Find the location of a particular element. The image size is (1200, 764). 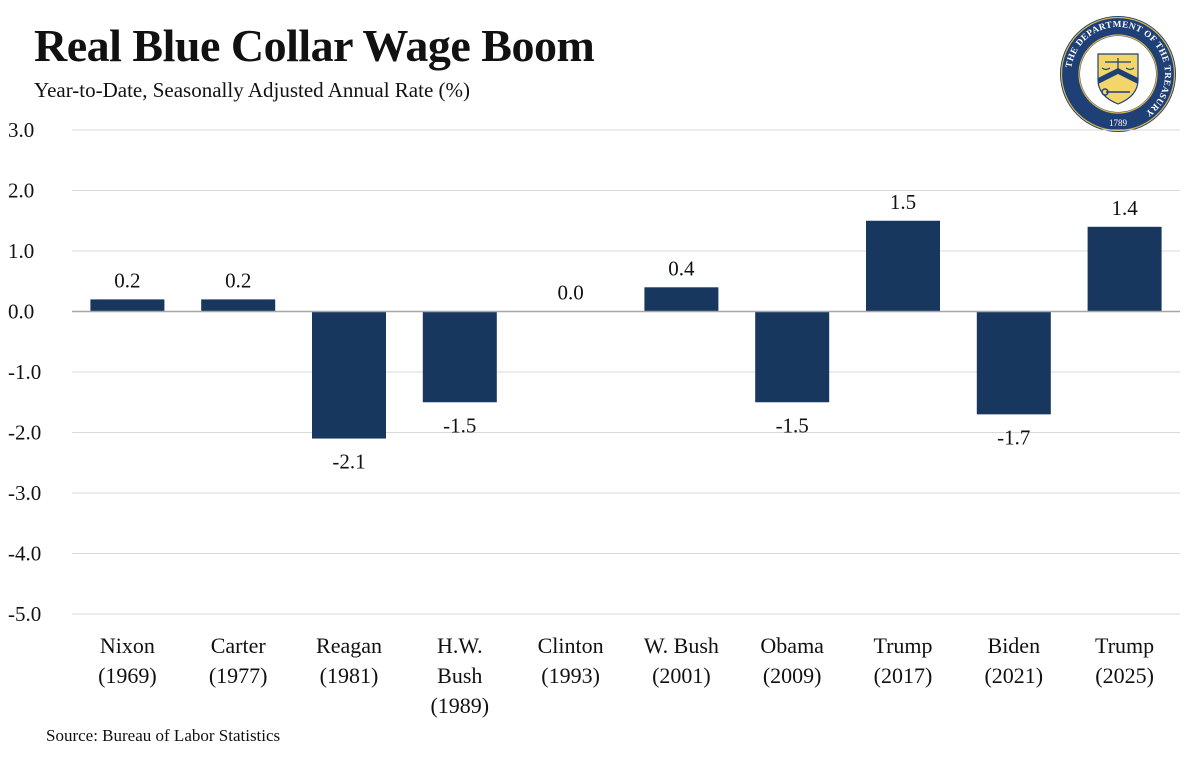

y-tick-label: -3.0 is located at coordinates (24, 493).